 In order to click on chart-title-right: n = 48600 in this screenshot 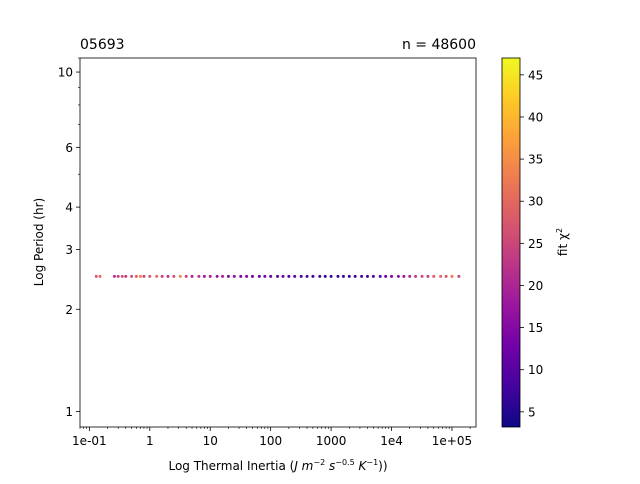, I will do `click(439, 45)`.